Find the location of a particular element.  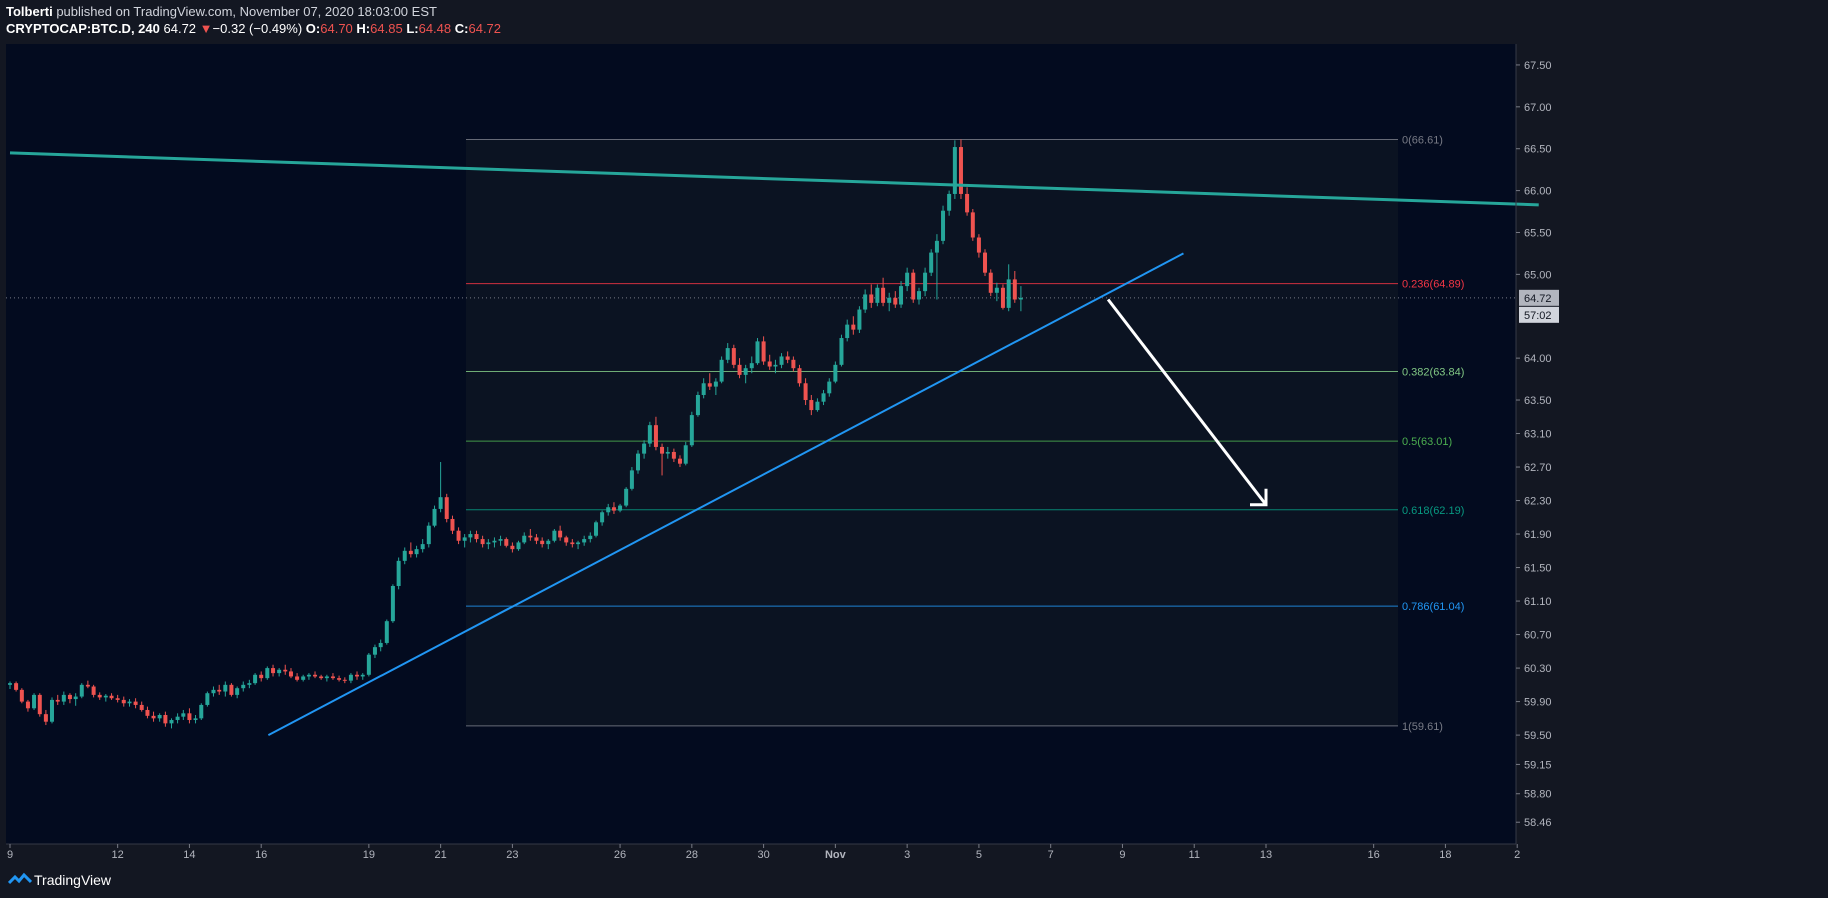

fib-level-label: 1(59.61) is located at coordinates (1422, 727).